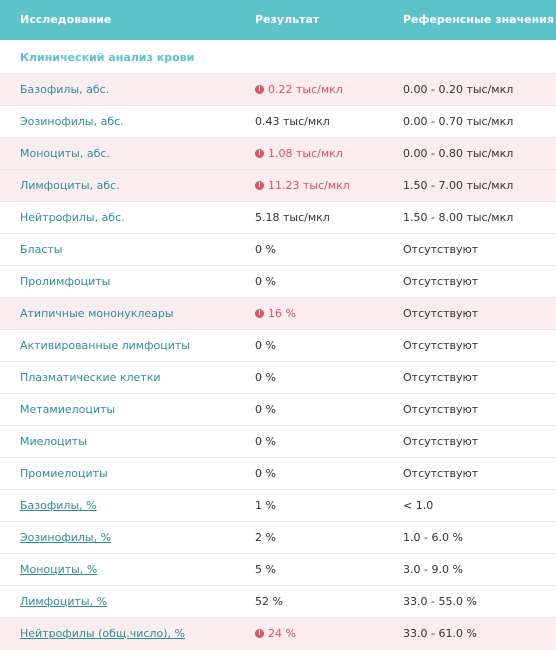  What do you see at coordinates (299, 153) in the screenshot?
I see `test-result: ! 1.08 тыс/мкл` at bounding box center [299, 153].